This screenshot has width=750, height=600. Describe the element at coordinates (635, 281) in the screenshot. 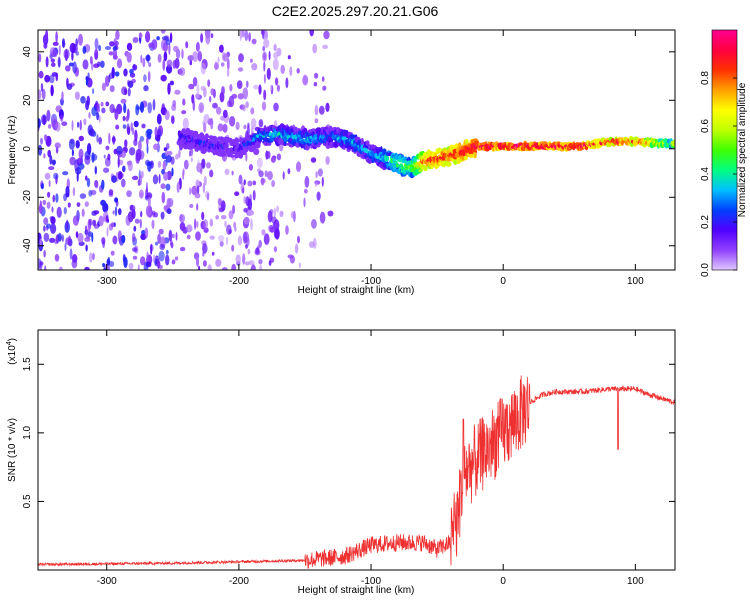

I see `spectrogram-x-tick-label: 100` at that location.